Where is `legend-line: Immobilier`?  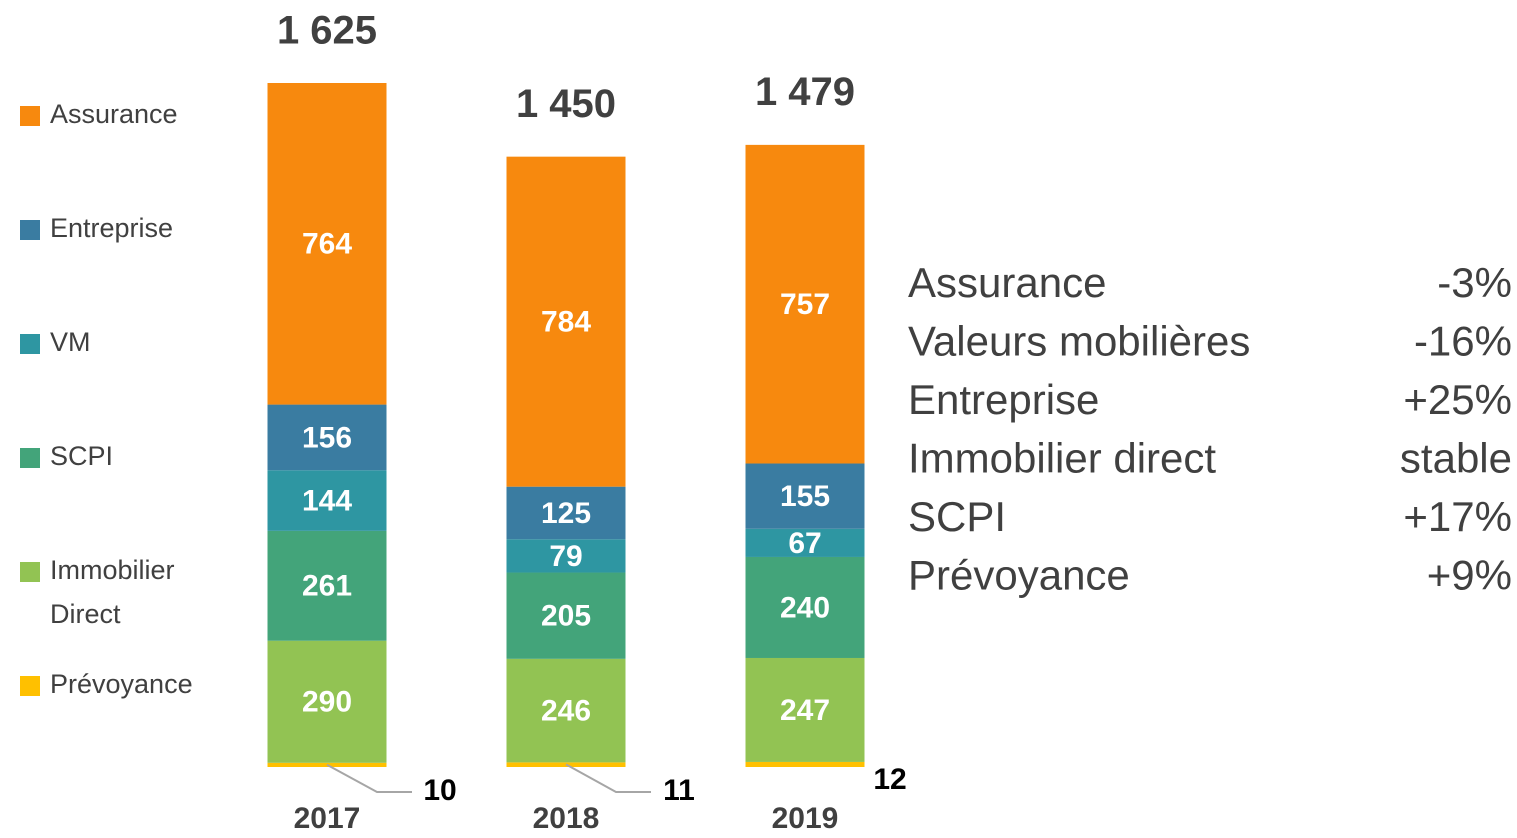 legend-line: Immobilier is located at coordinates (112, 570).